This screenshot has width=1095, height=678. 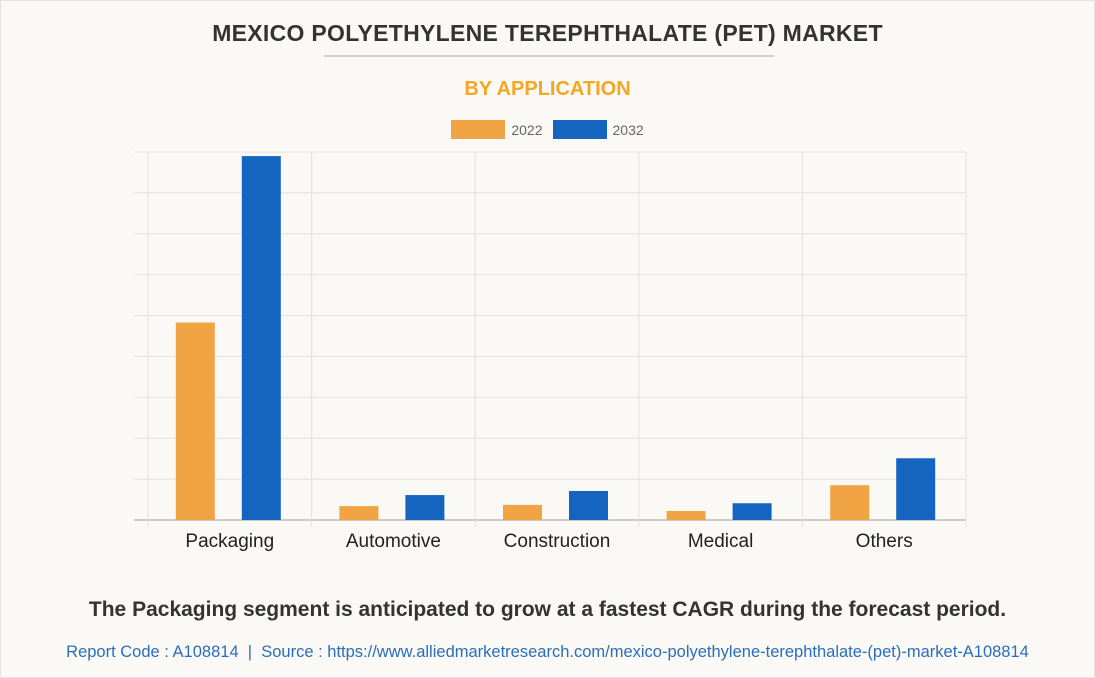 I want to click on legend-item-2022: 2022, so click(x=497, y=129).